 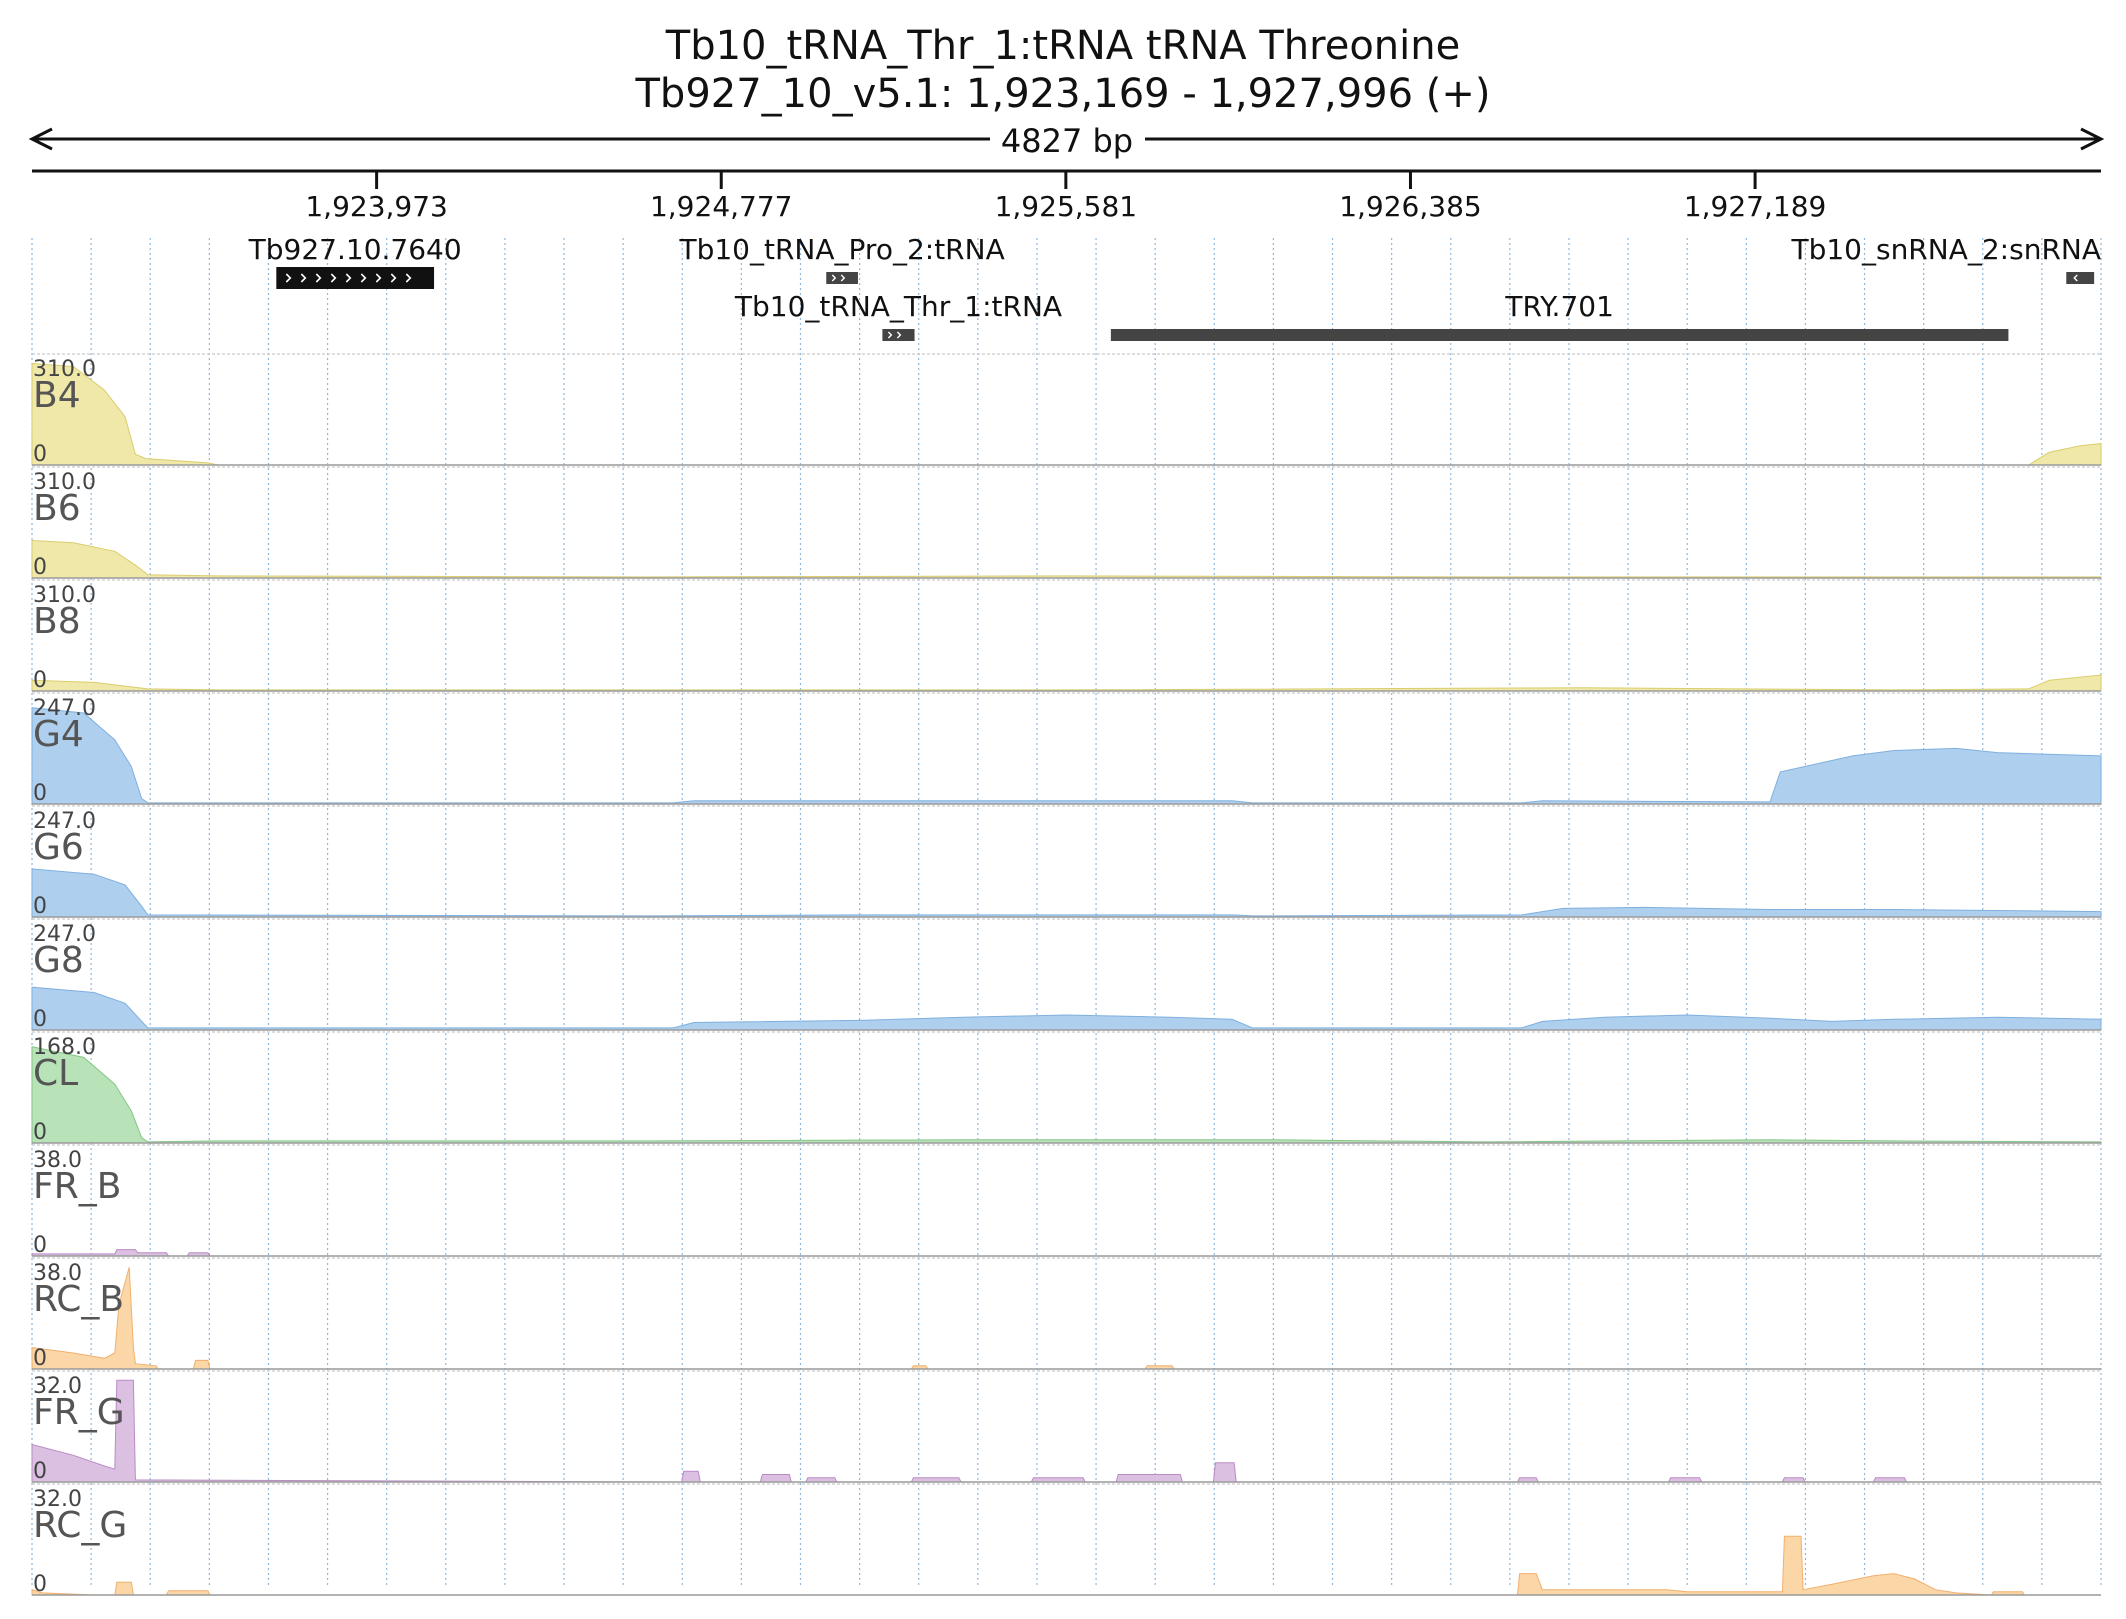 I want to click on transcript-feature-bar, so click(x=1559, y=335).